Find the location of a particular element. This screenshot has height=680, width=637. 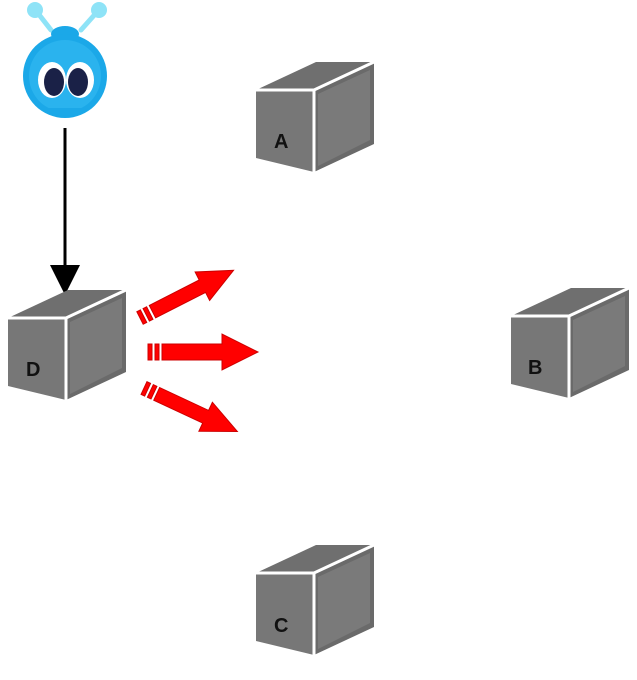

red-arrow-middle is located at coordinates (203, 352).